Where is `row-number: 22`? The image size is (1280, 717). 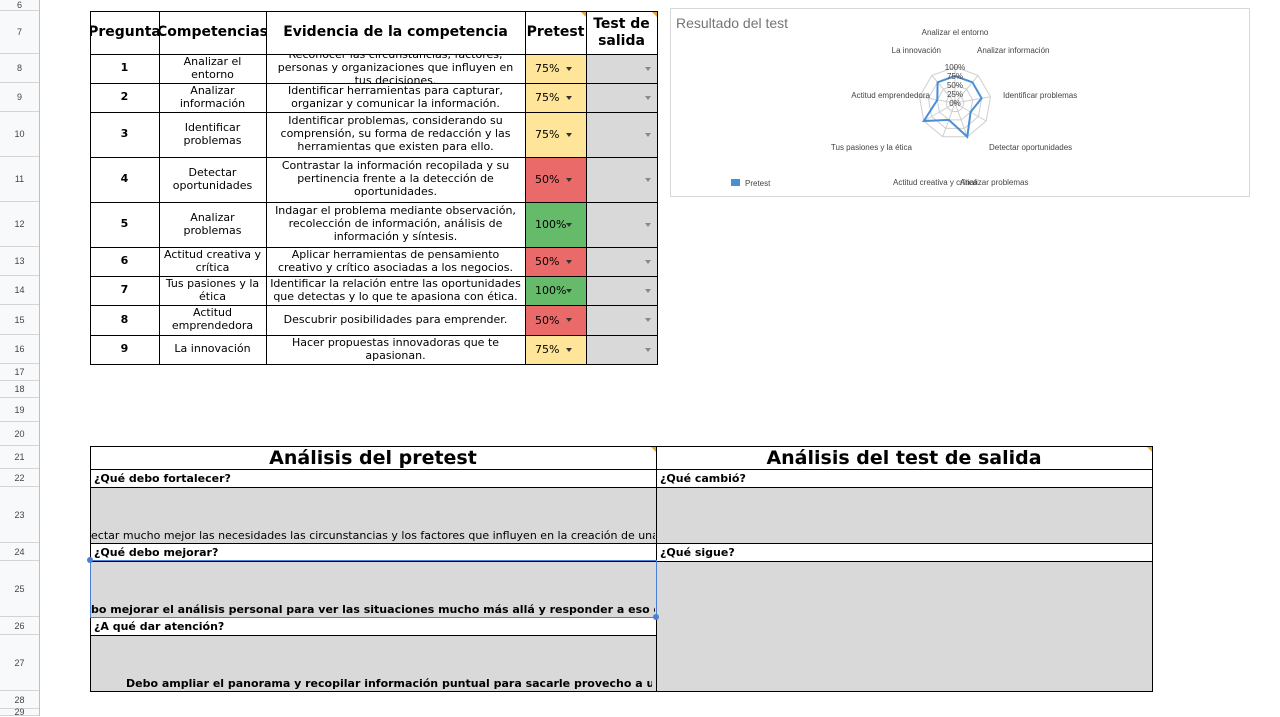
row-number: 22 is located at coordinates (19, 478).